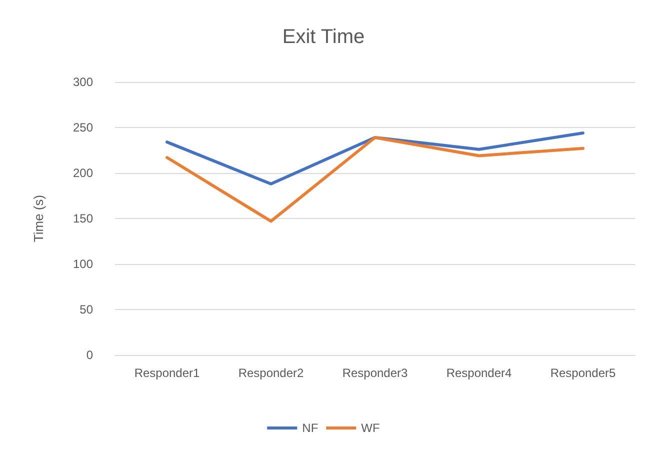 The height and width of the screenshot is (449, 647). Describe the element at coordinates (83, 82) in the screenshot. I see `y-tick-label: 300` at that location.